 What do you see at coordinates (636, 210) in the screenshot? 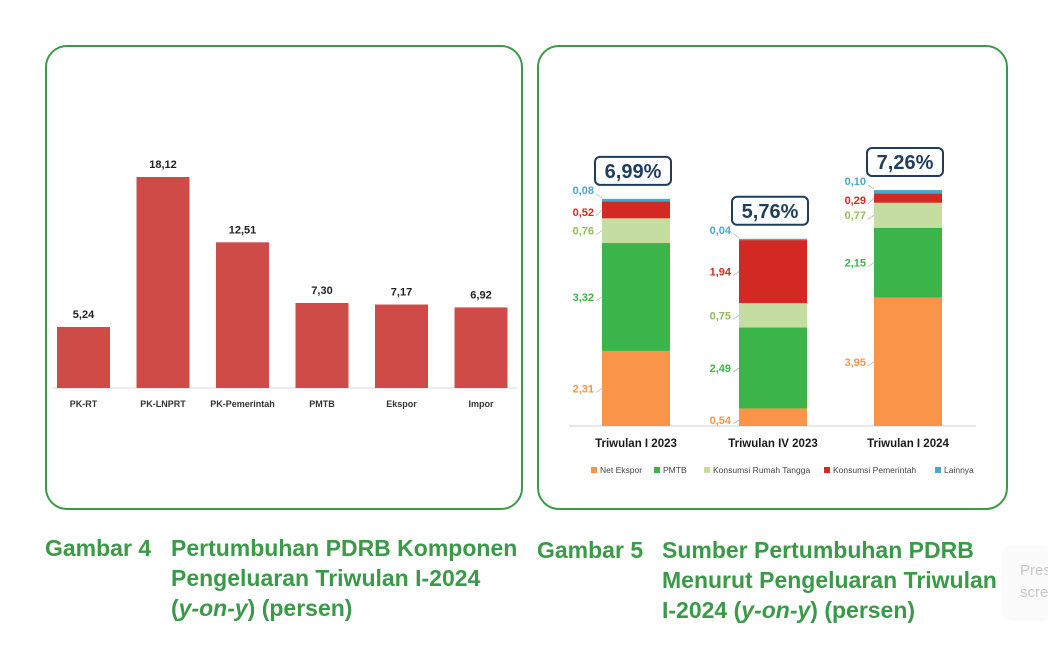
I see `segment-konsumsi-pemerintah-triwulan-i-2023` at bounding box center [636, 210].